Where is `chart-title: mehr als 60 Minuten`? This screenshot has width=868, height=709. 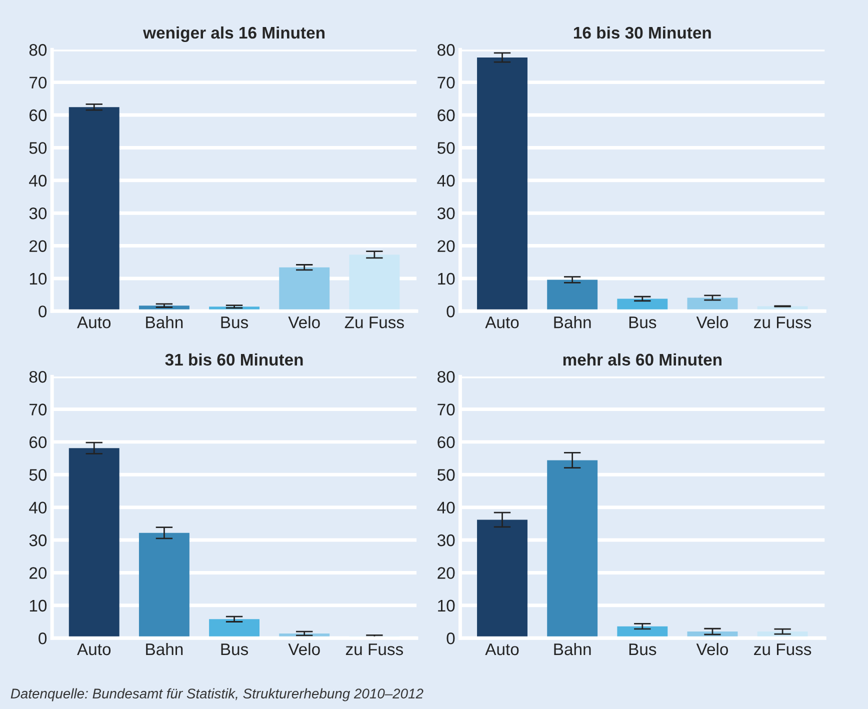 chart-title: mehr als 60 Minuten is located at coordinates (642, 359).